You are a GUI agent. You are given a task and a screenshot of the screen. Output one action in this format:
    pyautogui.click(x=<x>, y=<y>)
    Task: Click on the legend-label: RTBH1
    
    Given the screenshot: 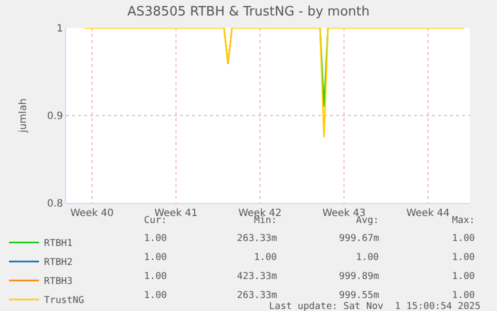 What is the action you would take?
    pyautogui.click(x=58, y=244)
    